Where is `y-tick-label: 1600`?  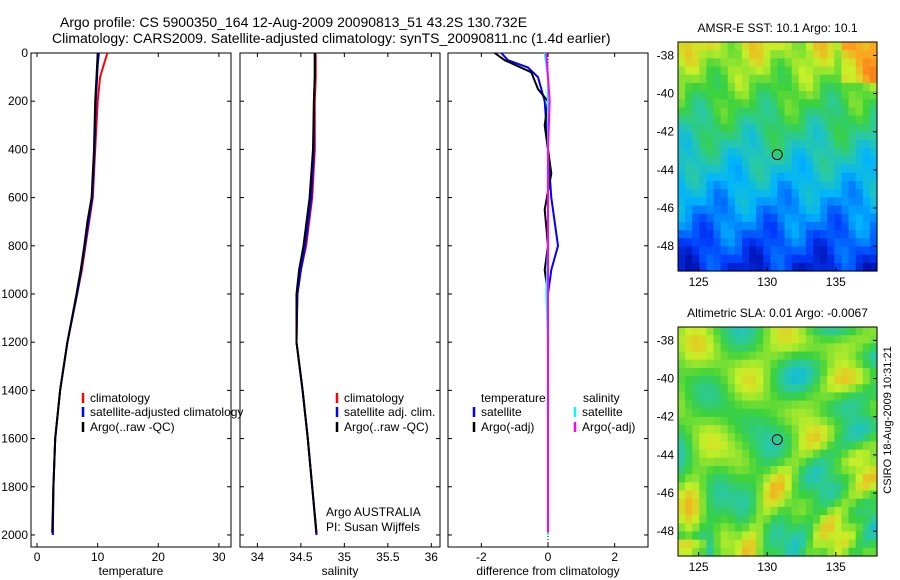
y-tick-label: 1600 is located at coordinates (14, 439).